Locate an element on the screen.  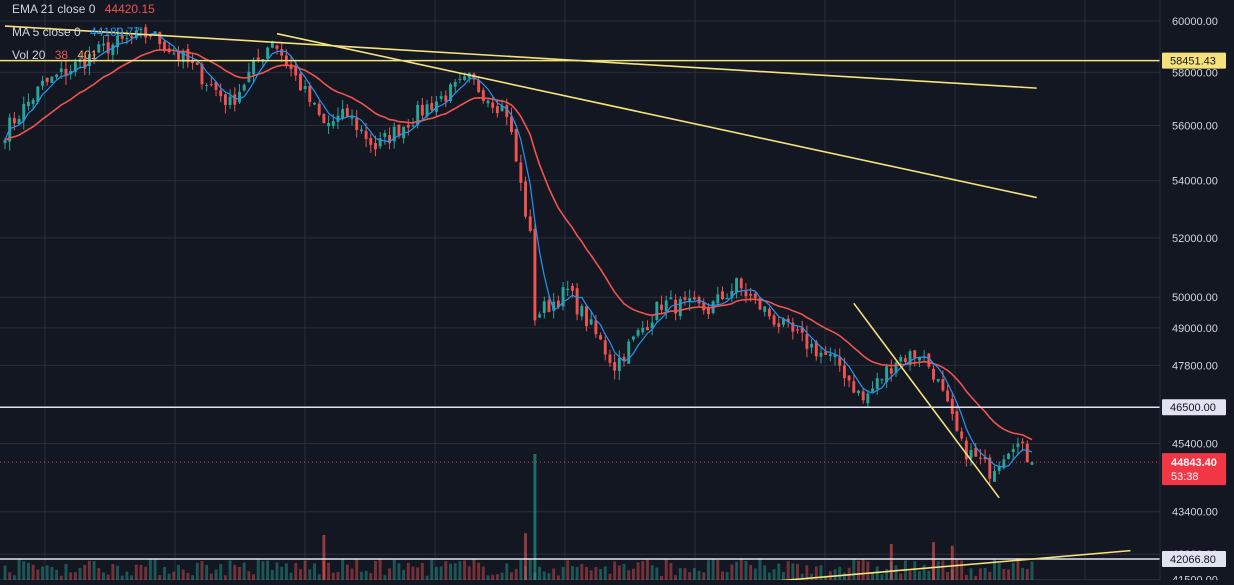
legend-ema: EMA 21 close 0 44420.15 is located at coordinates (86, 9).